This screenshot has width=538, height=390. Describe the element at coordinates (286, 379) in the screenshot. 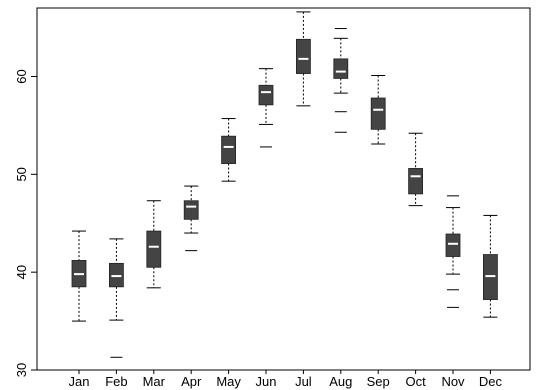

I see `x-axis-labels: Jan Feb Mar Apr May Jun Jul Aug Sep Oct Nov Dec` at that location.